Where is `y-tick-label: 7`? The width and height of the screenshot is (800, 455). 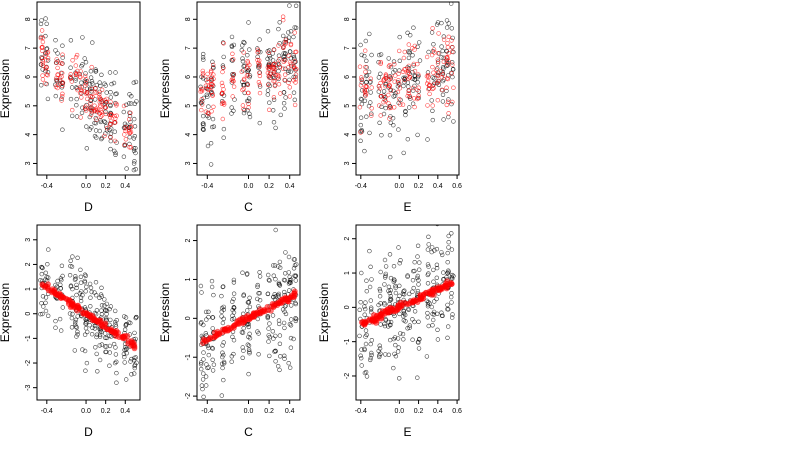 y-tick-label: 7 is located at coordinates (347, 48).